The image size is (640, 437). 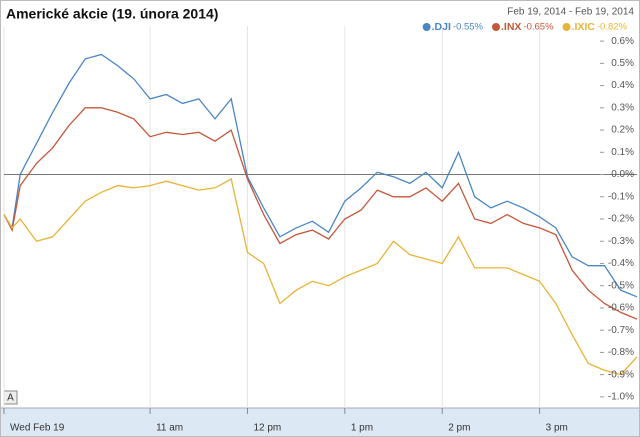 What do you see at coordinates (621, 374) in the screenshot?
I see `y-tick-label: -0.9%` at bounding box center [621, 374].